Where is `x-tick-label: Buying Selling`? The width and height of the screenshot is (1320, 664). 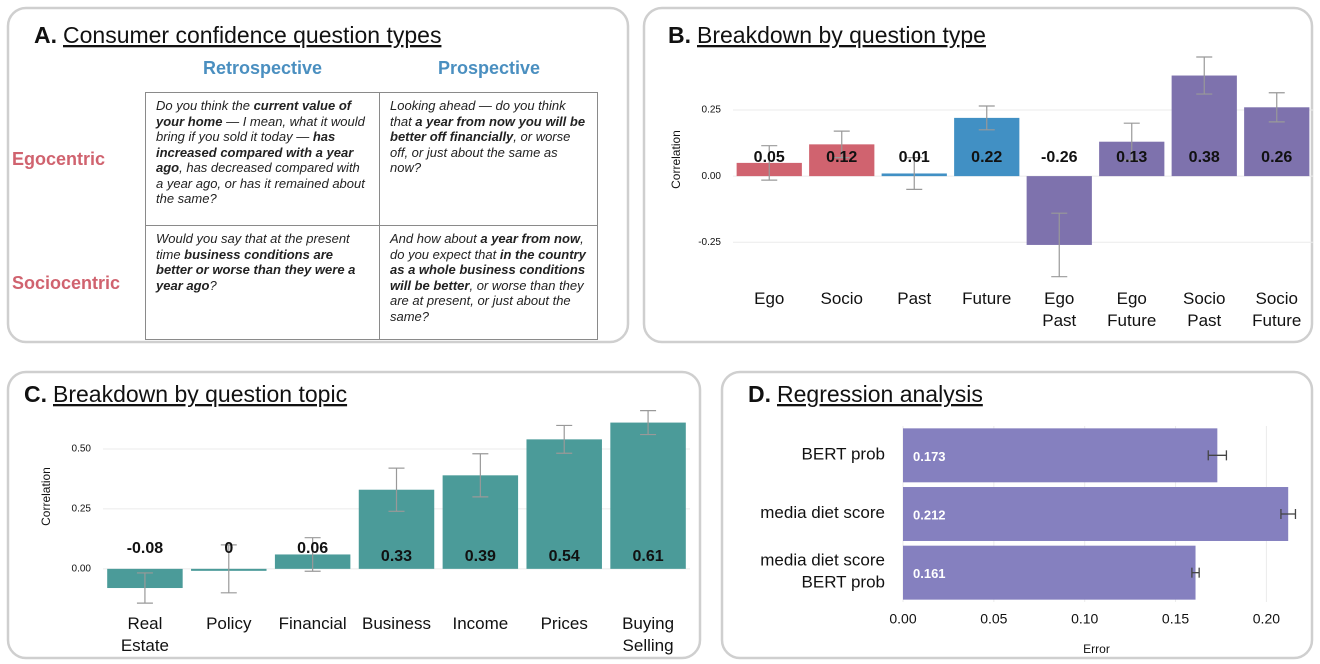
x-tick-label: Buying Selling is located at coordinates (648, 634).